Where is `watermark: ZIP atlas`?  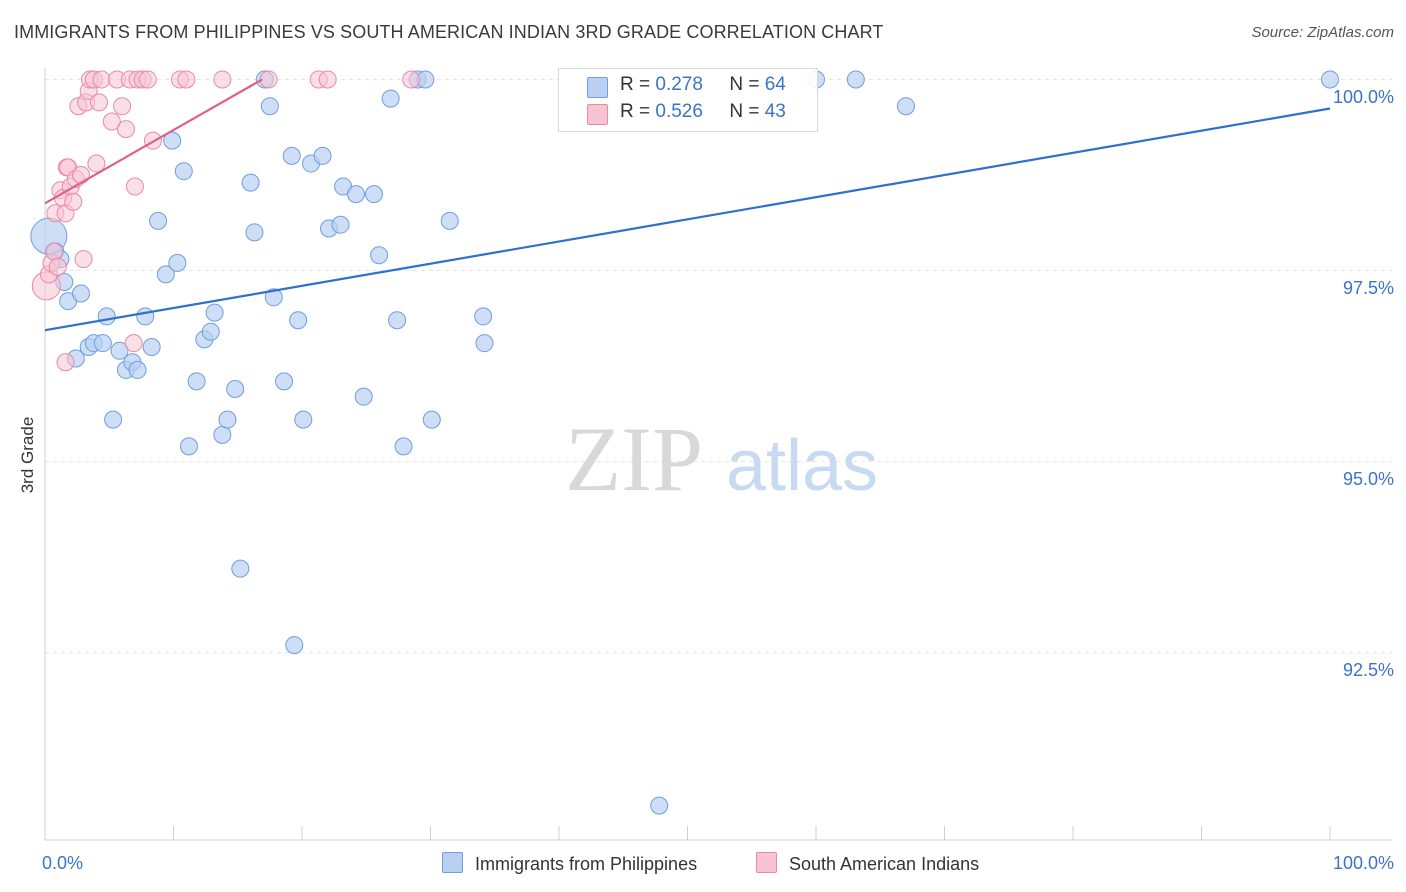 watermark: ZIP atlas is located at coordinates (721, 459).